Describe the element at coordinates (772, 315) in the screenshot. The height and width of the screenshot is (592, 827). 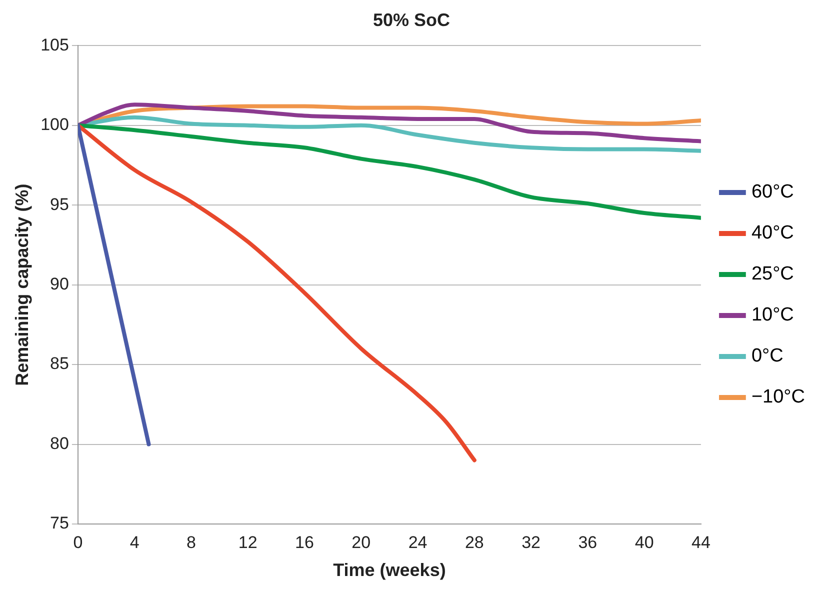
I see `legend-label: 10°C` at that location.